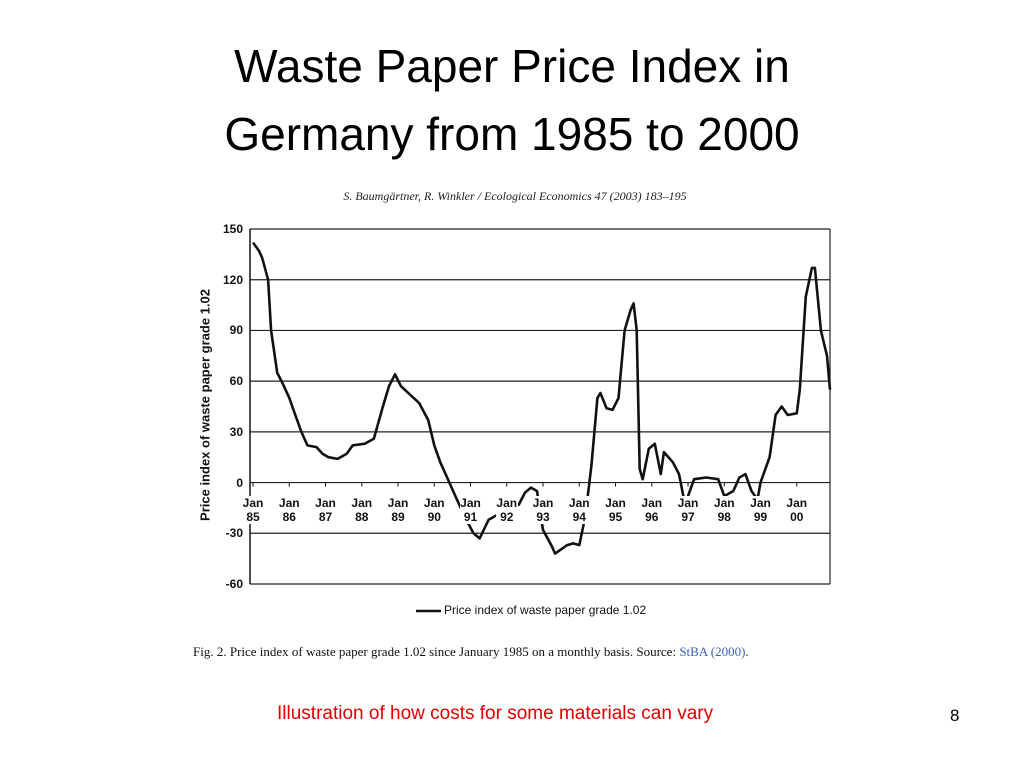 The height and width of the screenshot is (768, 1024). What do you see at coordinates (651, 509) in the screenshot?
I see `x-tick-label: Jan 96` at bounding box center [651, 509].